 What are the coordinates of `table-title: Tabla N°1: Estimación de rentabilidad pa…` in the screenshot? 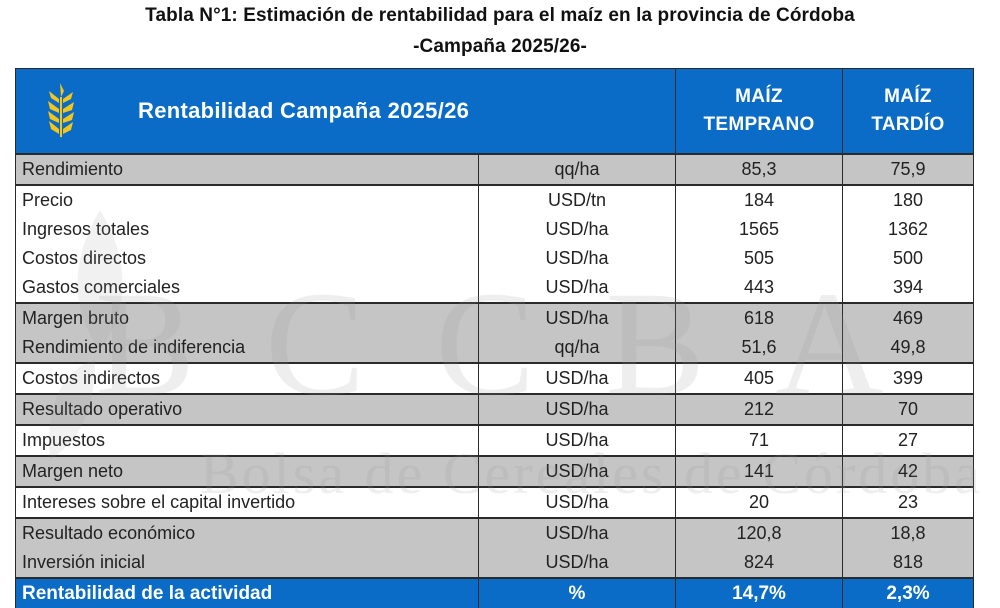 It's located at (500, 15).